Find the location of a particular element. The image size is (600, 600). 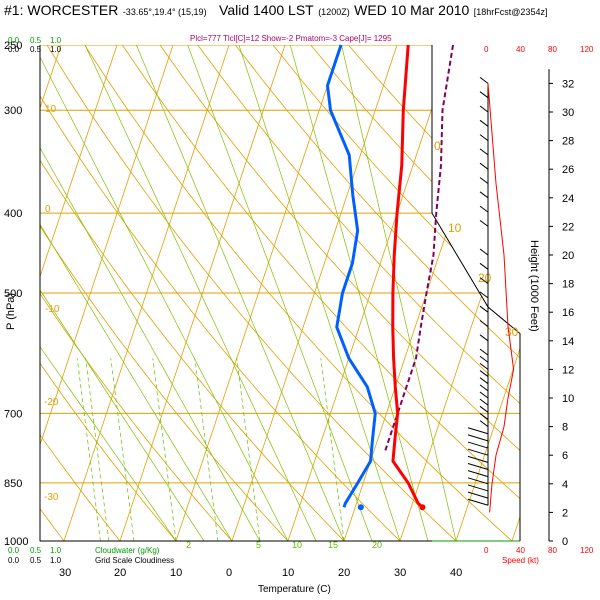

pressure-tick-label: 250 is located at coordinates (13, 46).